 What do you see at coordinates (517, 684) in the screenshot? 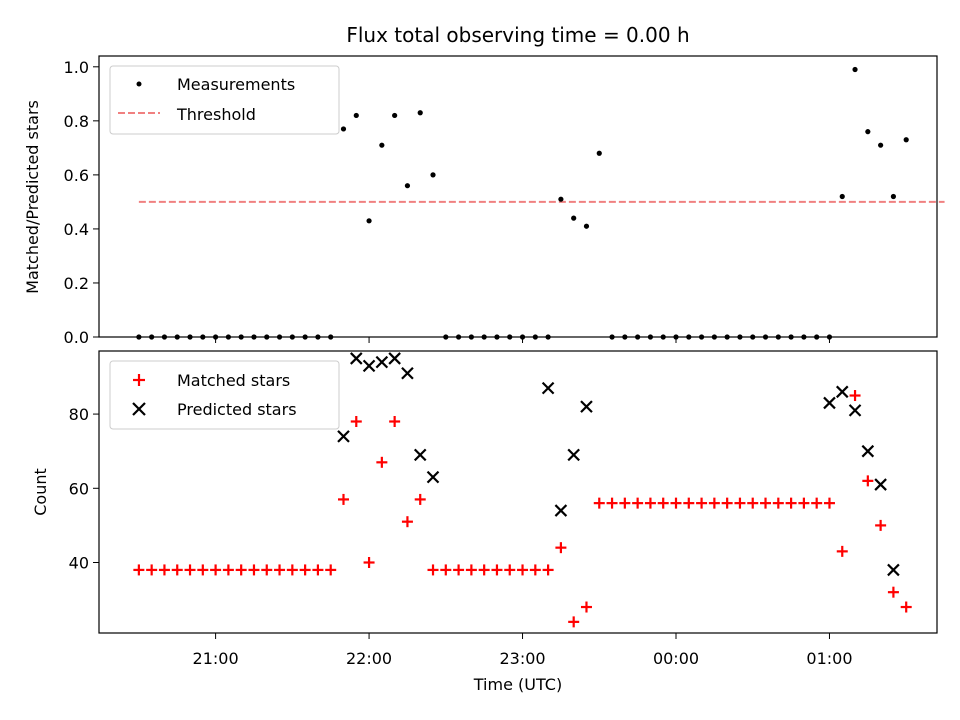
I see `x-axis-label: Time (UTC)` at bounding box center [517, 684].